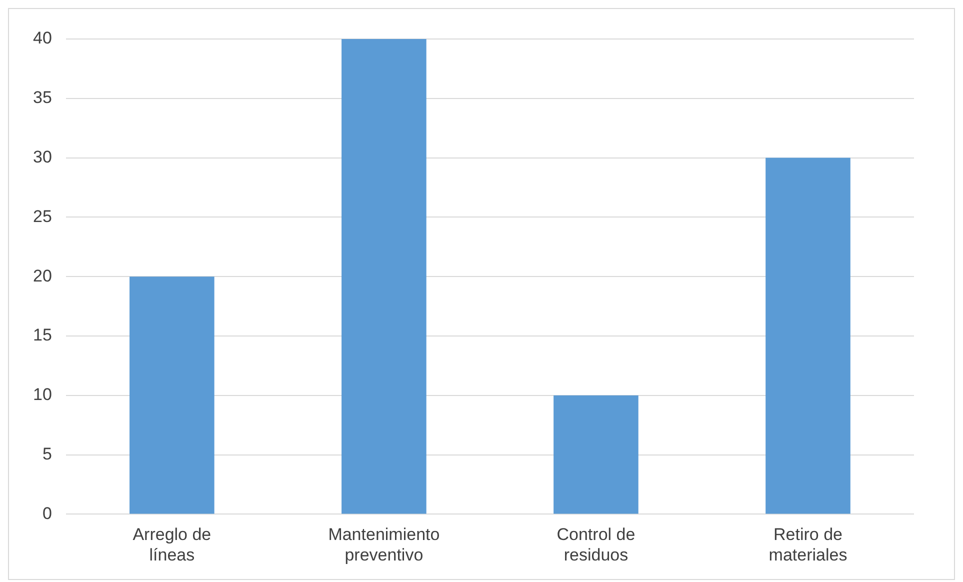 This screenshot has width=963, height=582. I want to click on x-tick-label: Retiro de materiales, so click(808, 544).